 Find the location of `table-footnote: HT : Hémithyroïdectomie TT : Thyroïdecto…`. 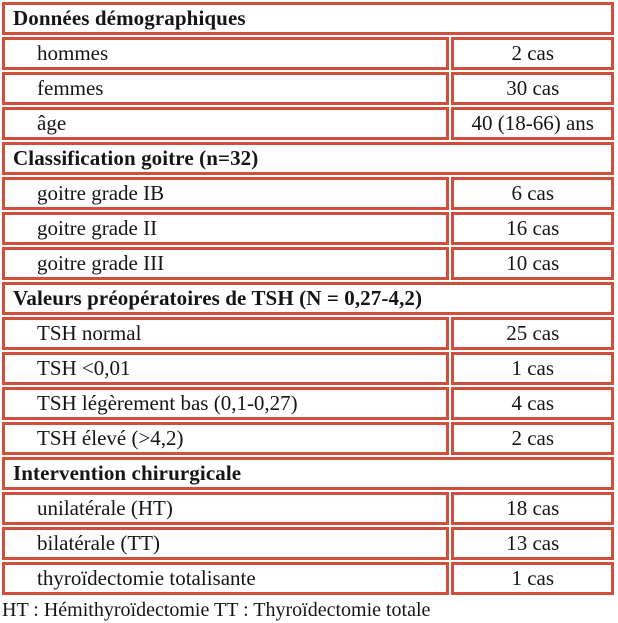

table-footnote: HT : Hémithyroïdectomie TT : Thyroïdecto… is located at coordinates (216, 610).